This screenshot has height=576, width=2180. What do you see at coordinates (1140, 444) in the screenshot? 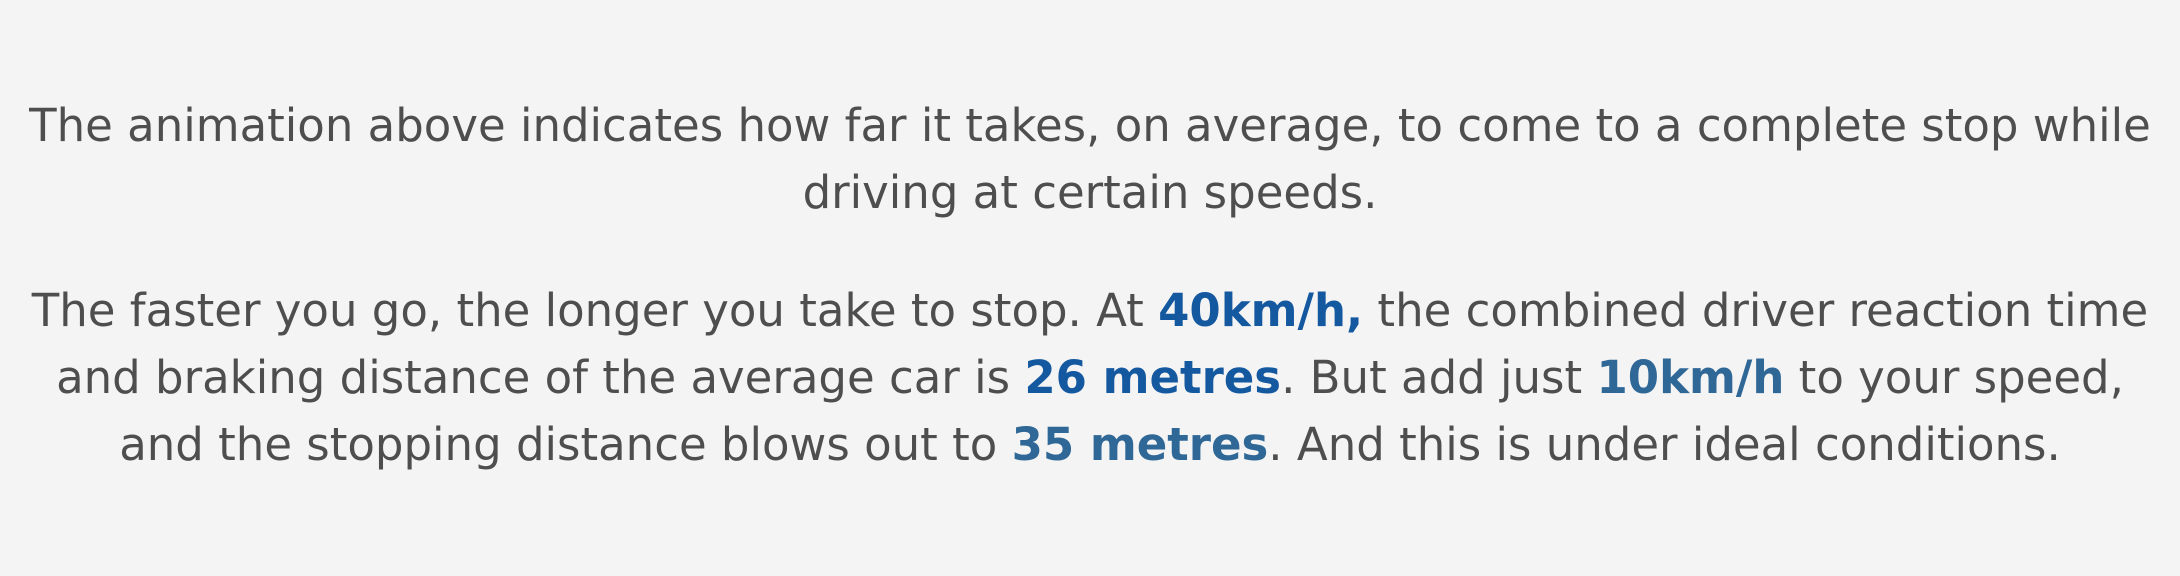
I see `distance-35-highlight: 35 metres` at bounding box center [1140, 444].